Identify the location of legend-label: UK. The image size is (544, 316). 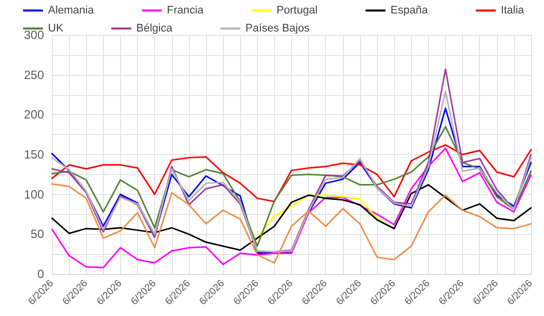
(56, 28).